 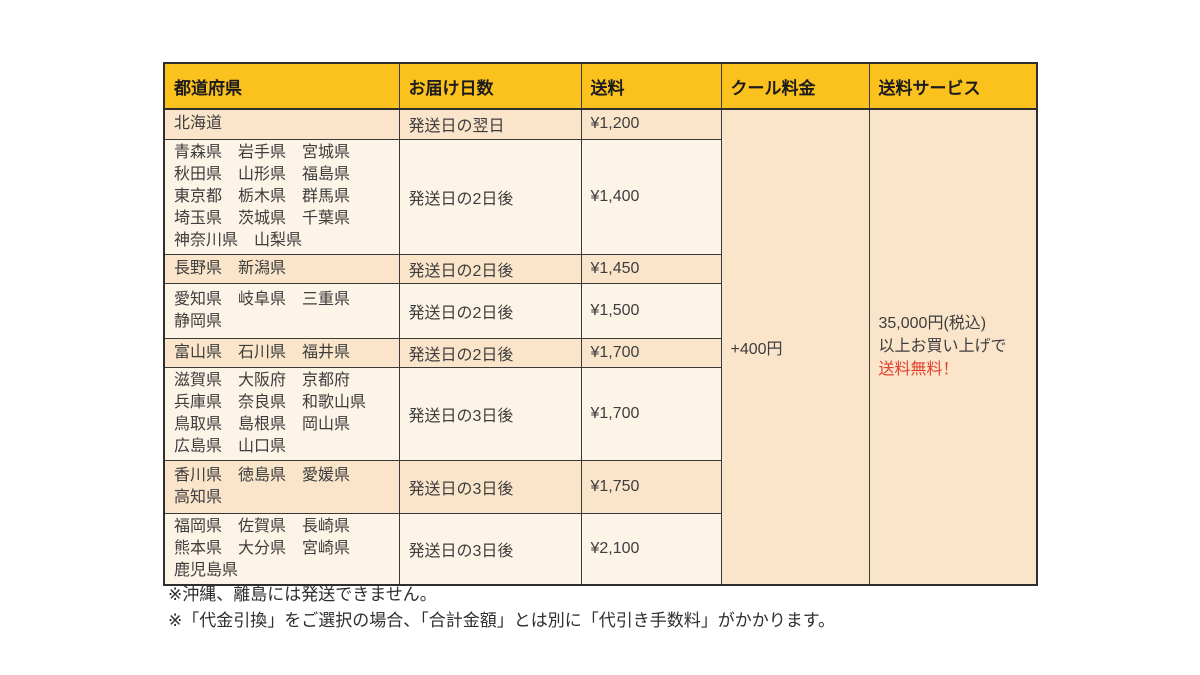 What do you see at coordinates (262, 380) in the screenshot?
I see `prefecture-line: 滋賀県 大阪府 京都府` at bounding box center [262, 380].